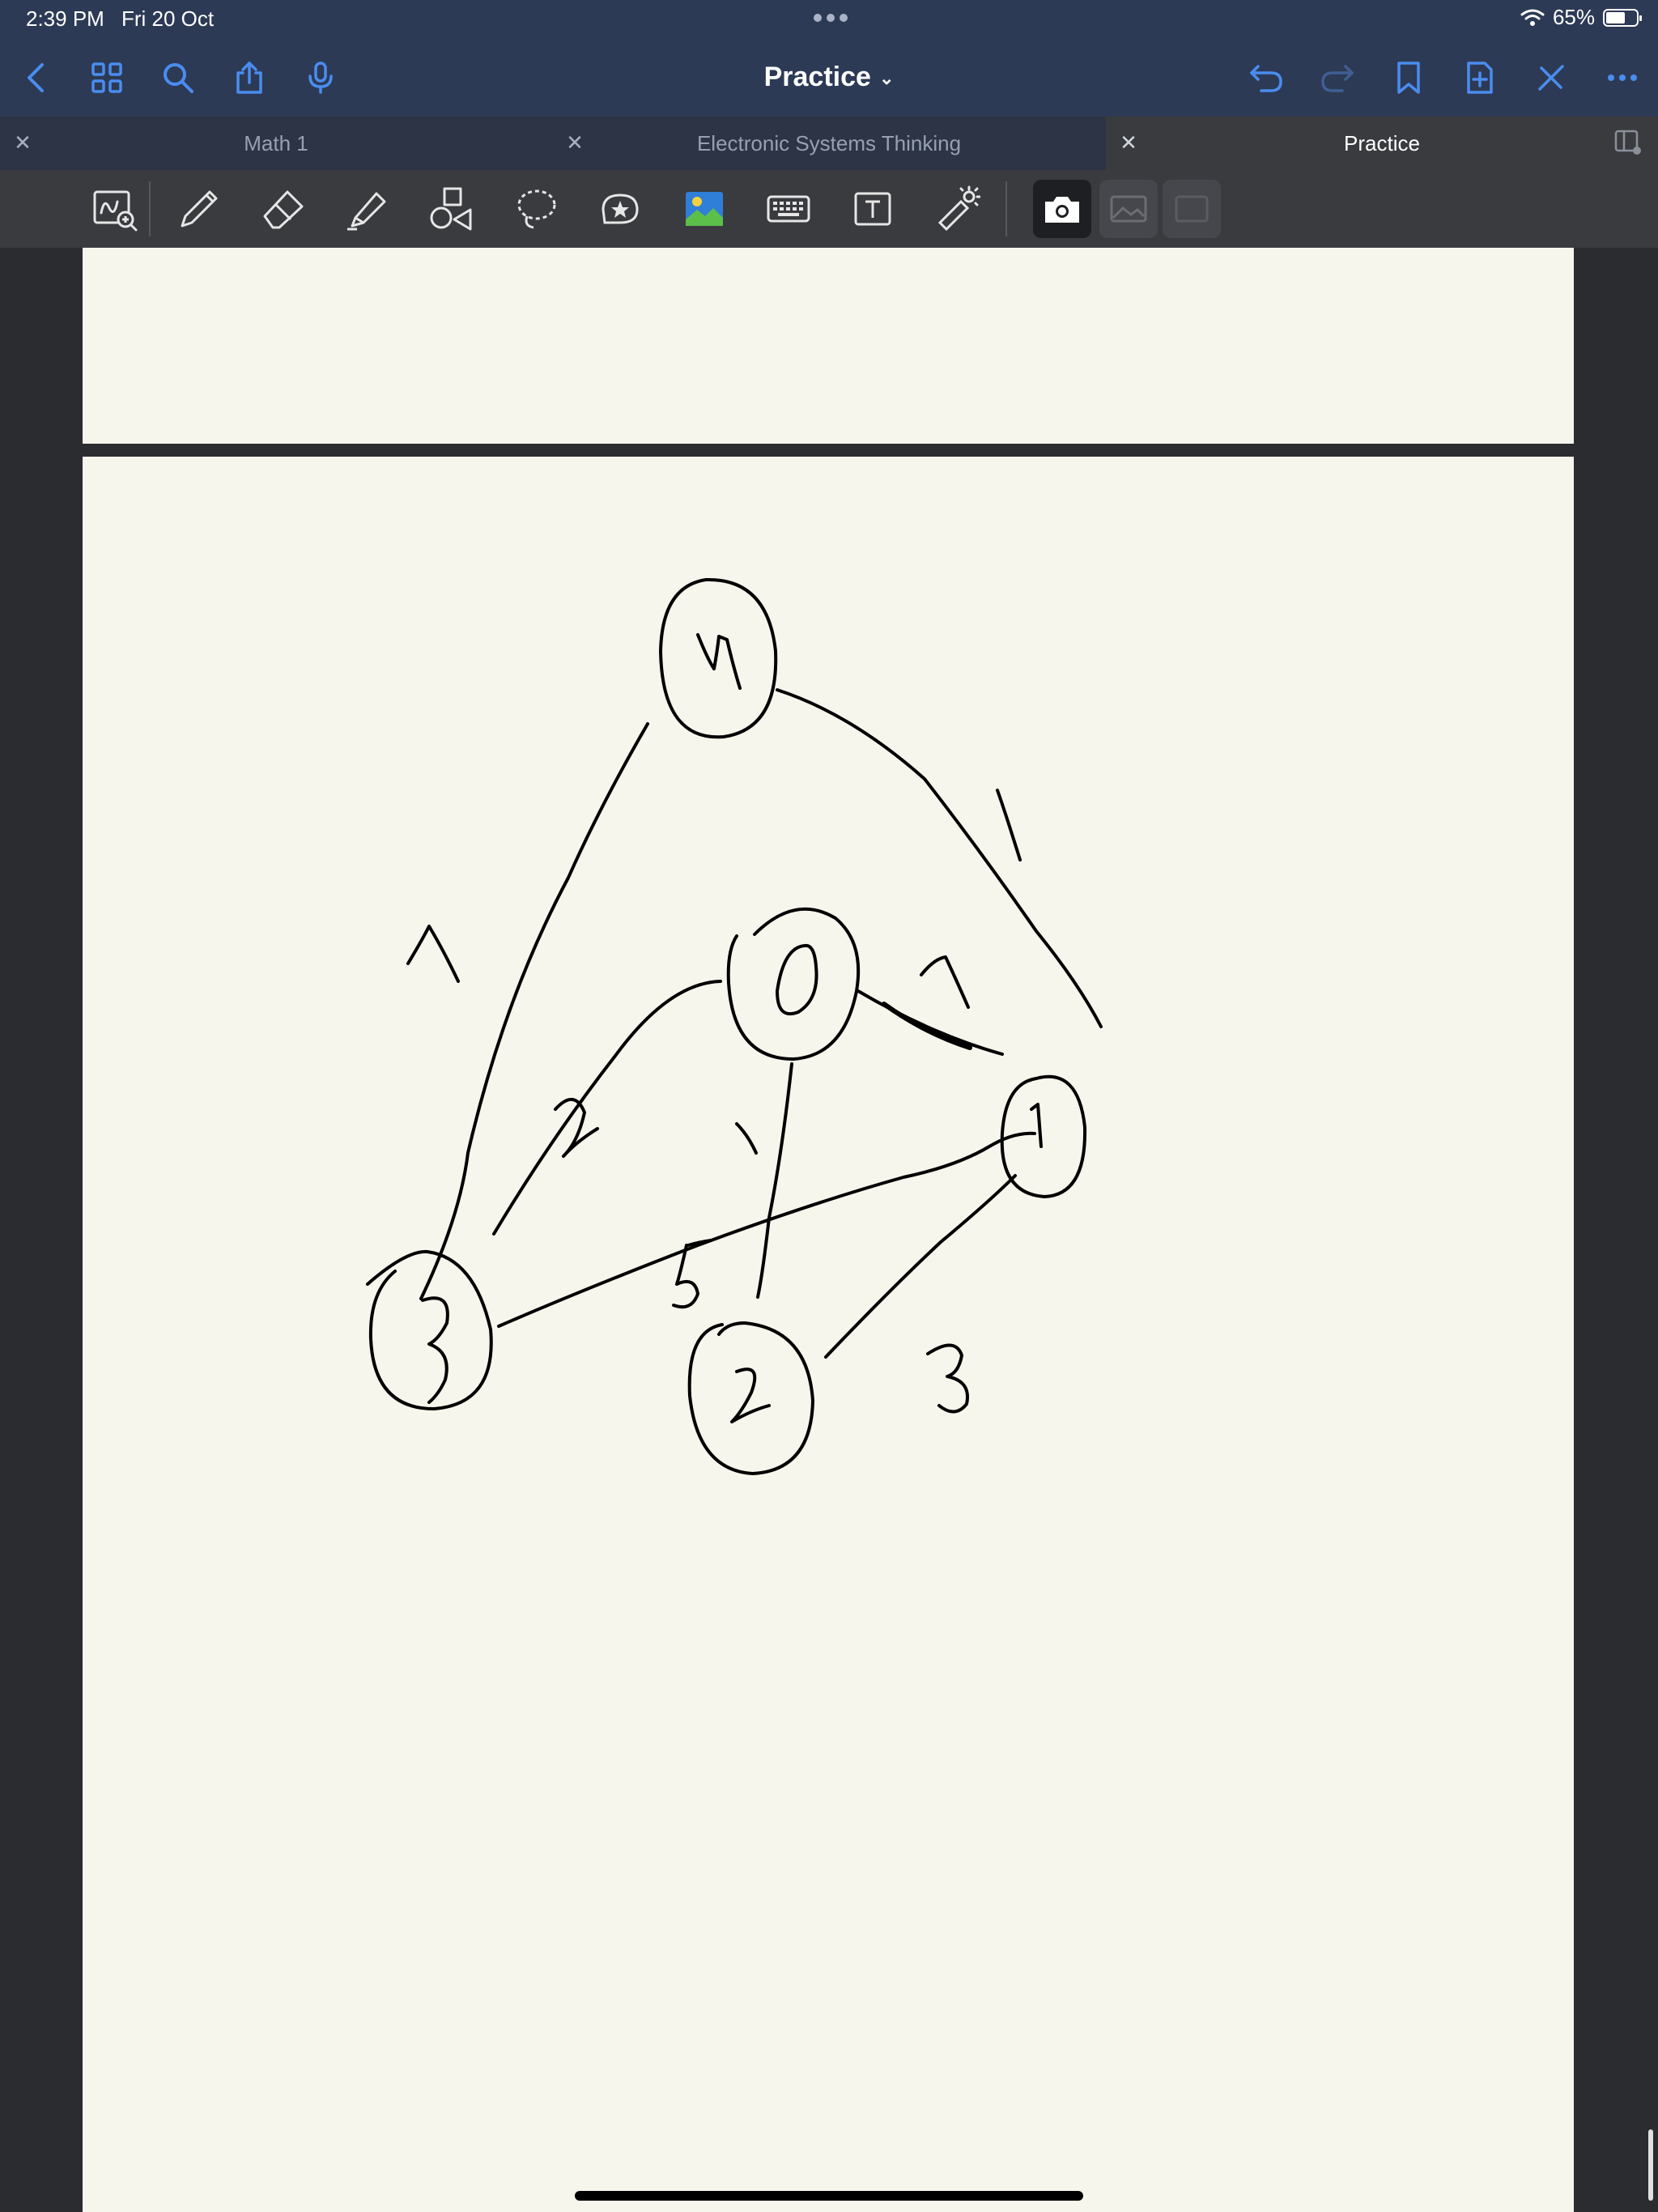 The image size is (1658, 2212). I want to click on search-icon, so click(178, 78).